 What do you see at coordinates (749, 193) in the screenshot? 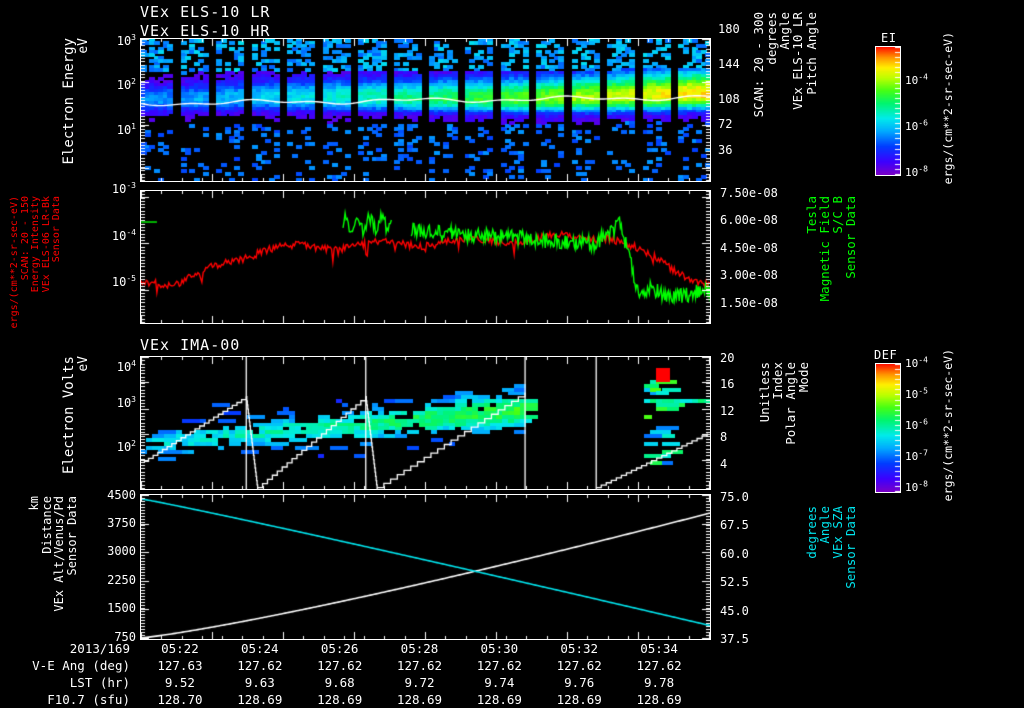
I see `panel2-right-tick-750e-8: 7.50e-08` at bounding box center [749, 193].